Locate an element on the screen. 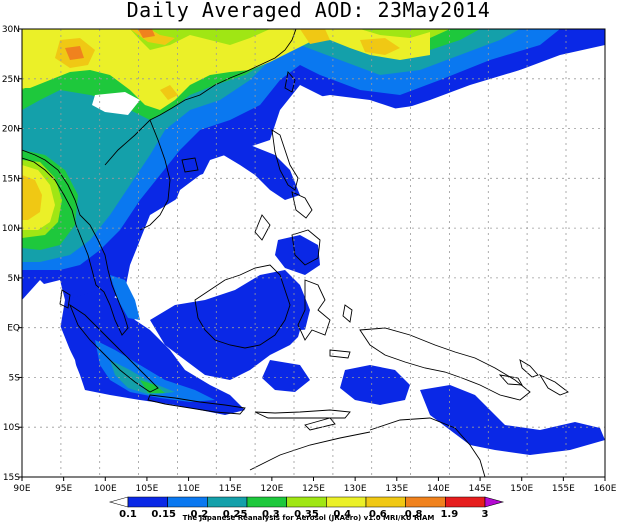 Image resolution: width=617 pixels, height=527 pixels. coast-new-britain is located at coordinates (510, 380).